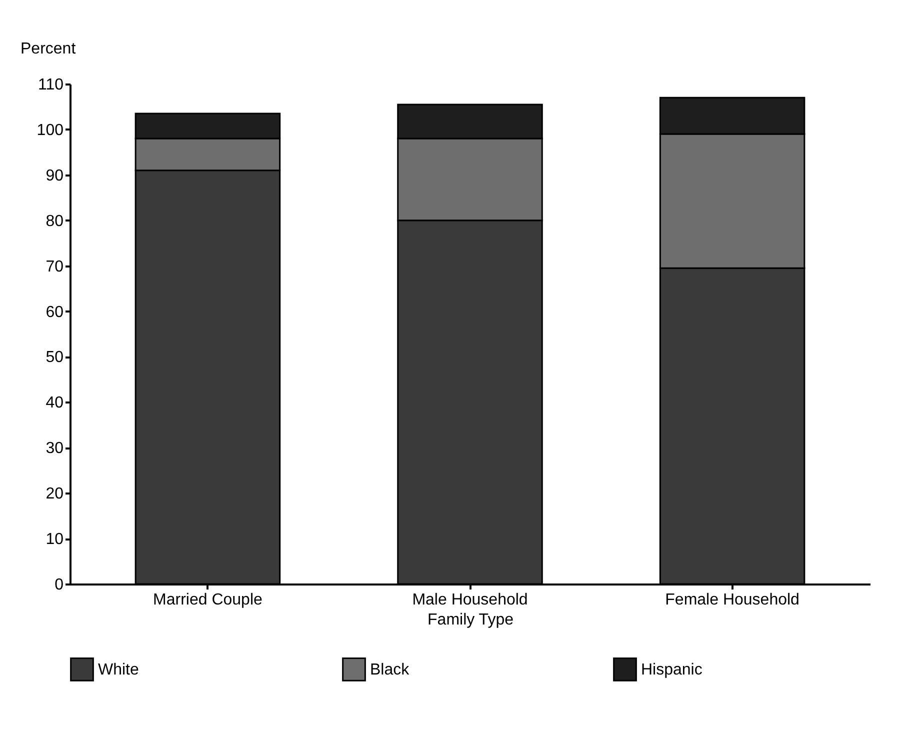  Describe the element at coordinates (59, 585) in the screenshot. I see `y-tick-label: 0` at that location.